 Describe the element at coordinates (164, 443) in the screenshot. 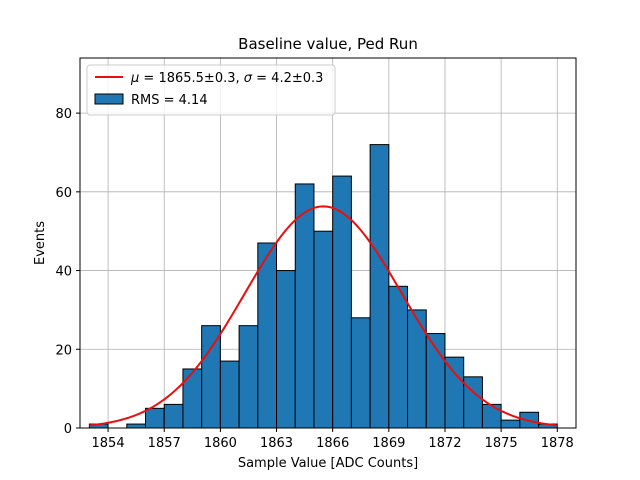

I see `x-tick-label: 1857` at that location.